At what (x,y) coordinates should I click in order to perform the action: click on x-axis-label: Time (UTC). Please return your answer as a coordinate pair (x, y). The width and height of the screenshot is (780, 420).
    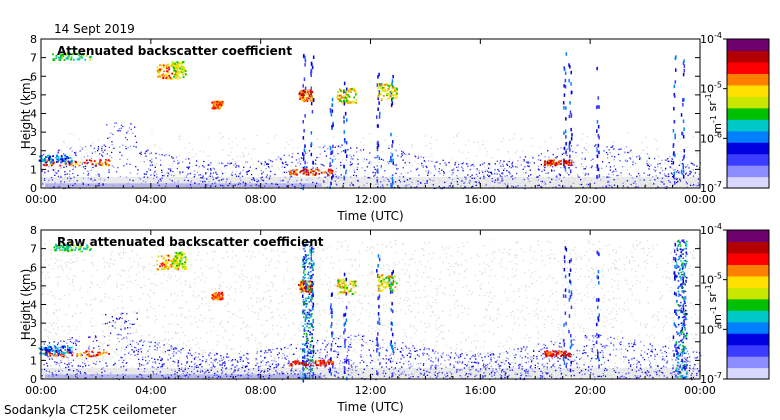
    Looking at the image, I should click on (369, 216).